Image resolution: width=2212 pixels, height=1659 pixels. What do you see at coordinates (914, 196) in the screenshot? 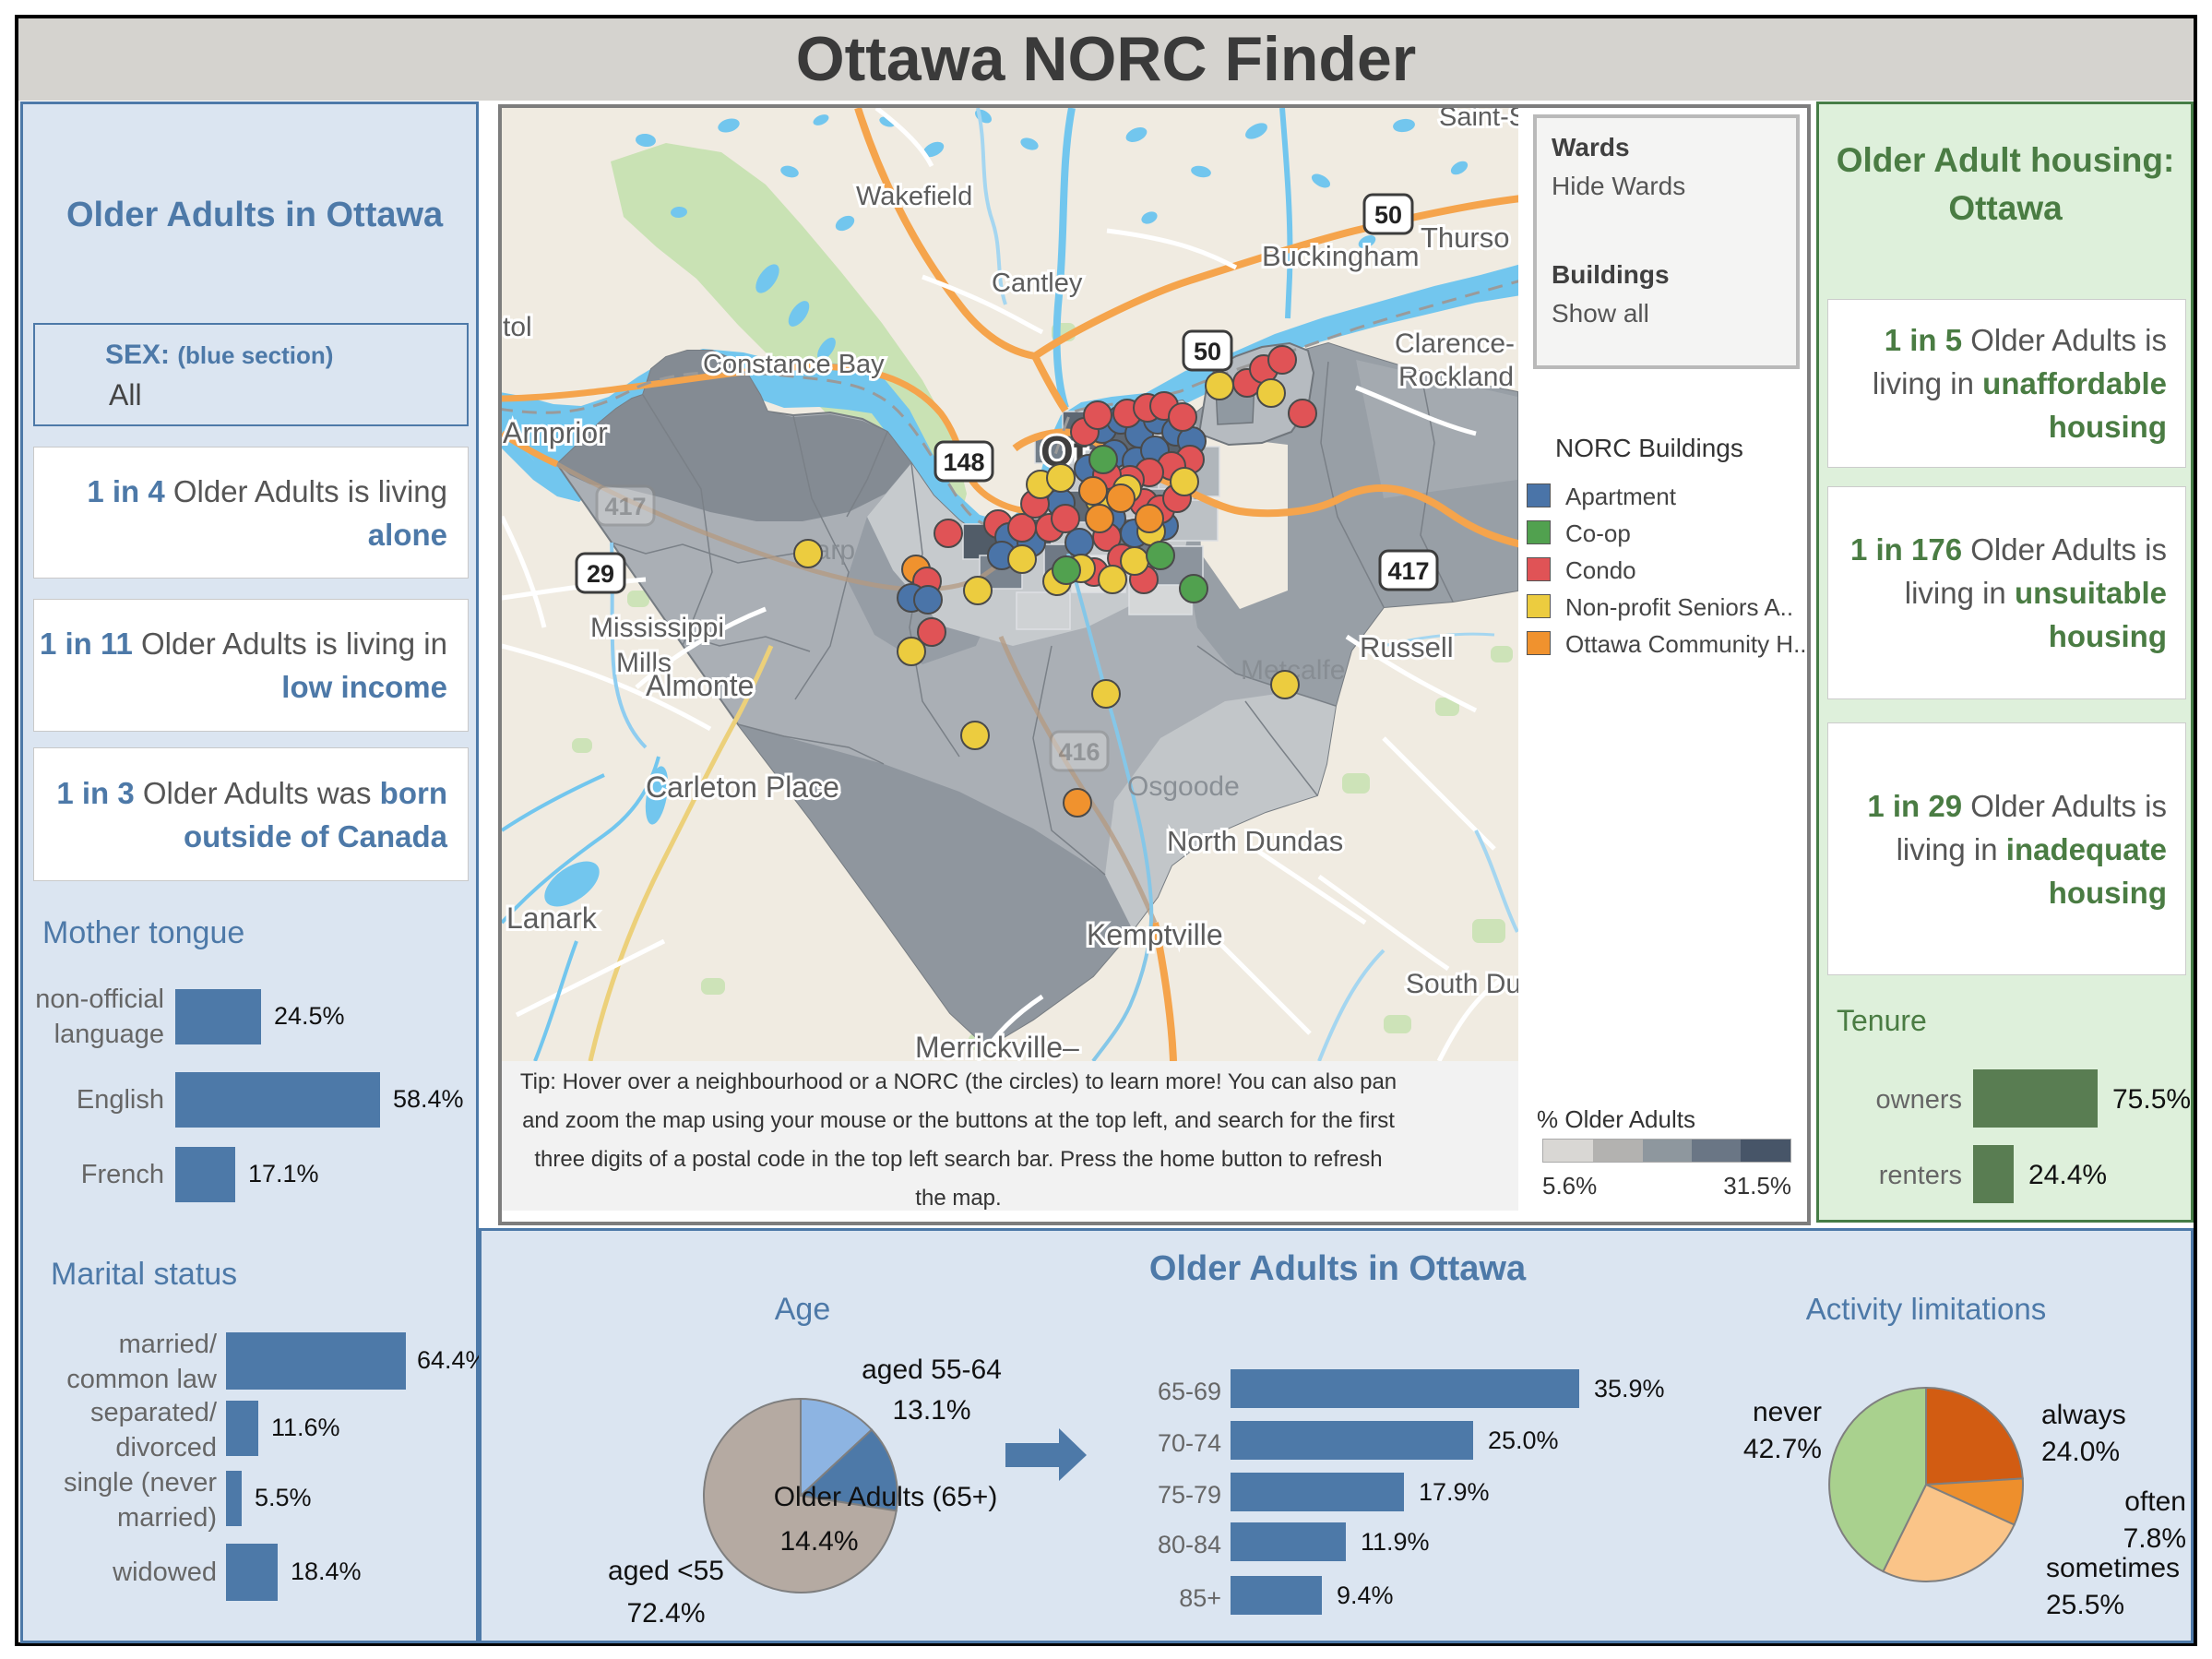
I see `svg-text: Wakefield` at bounding box center [914, 196].